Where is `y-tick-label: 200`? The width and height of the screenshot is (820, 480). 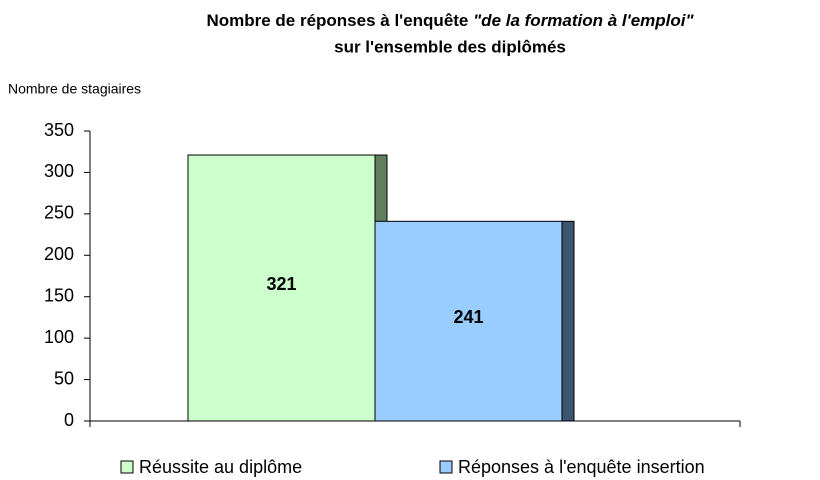
y-tick-label: 200 is located at coordinates (59, 254).